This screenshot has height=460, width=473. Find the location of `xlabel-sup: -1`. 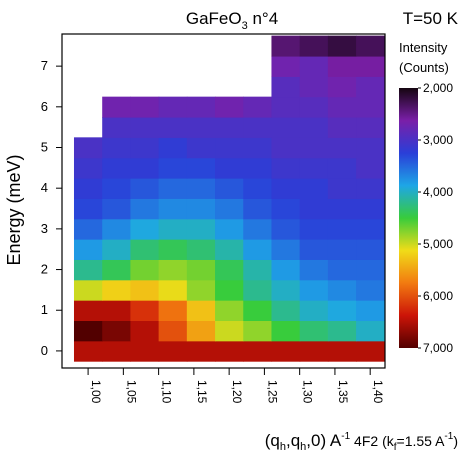

xlabel-sup: -1 is located at coordinates (448, 436).